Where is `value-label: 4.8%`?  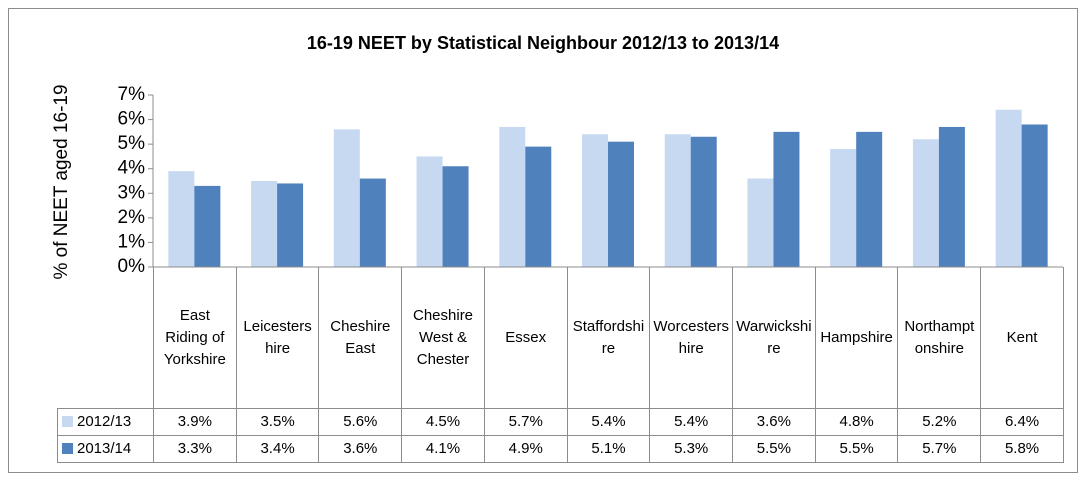 value-label: 4.8% is located at coordinates (856, 422).